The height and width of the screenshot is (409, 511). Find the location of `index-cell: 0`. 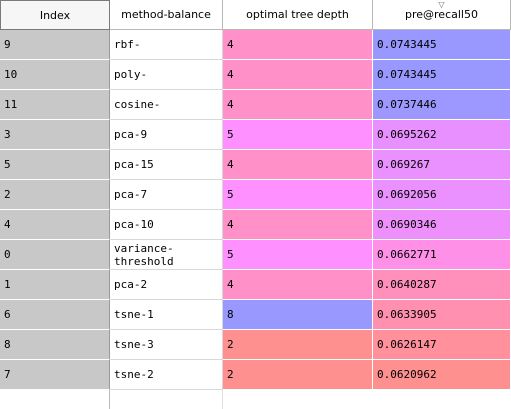

index-cell: 0 is located at coordinates (55, 255).